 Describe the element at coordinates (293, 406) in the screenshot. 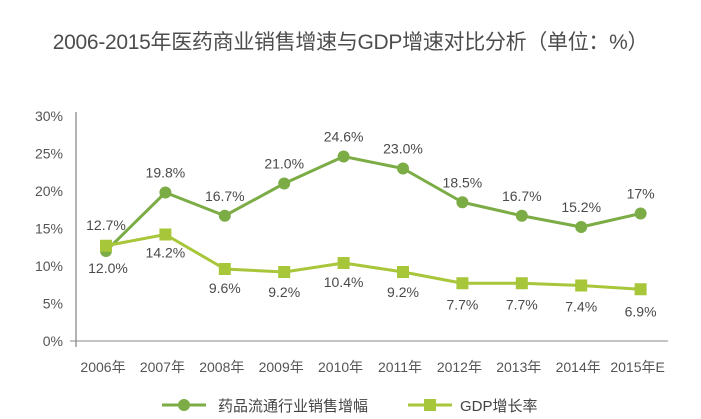

I see `legend-label: 药品流通行业销售增幅` at that location.